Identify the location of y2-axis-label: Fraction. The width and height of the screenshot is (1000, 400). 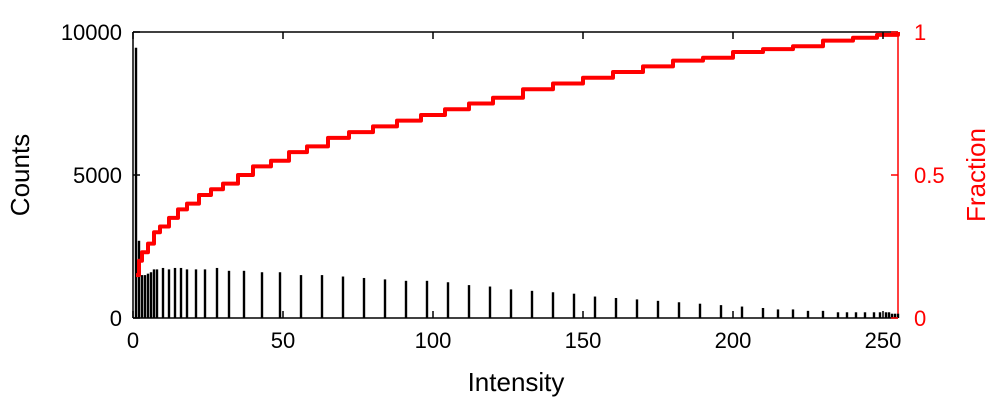
(976, 175).